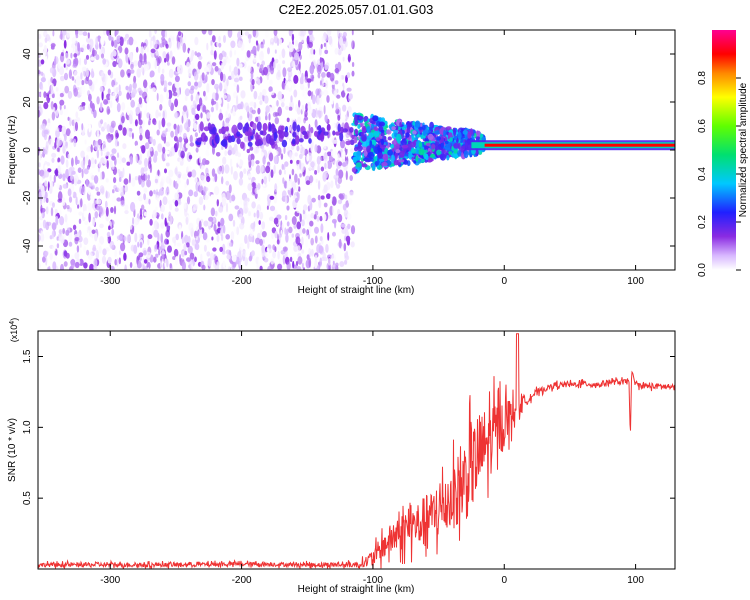 This screenshot has height=600, width=750. What do you see at coordinates (27, 427) in the screenshot?
I see `y-tick-label: 1.0` at bounding box center [27, 427].